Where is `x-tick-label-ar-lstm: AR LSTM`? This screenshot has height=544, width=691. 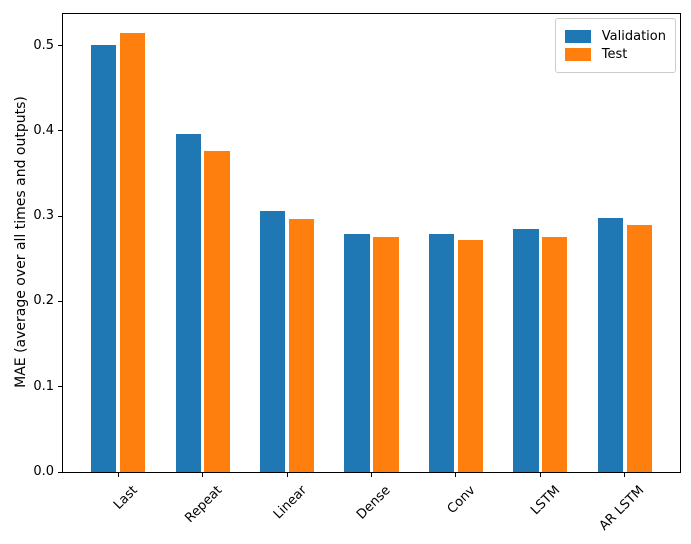
x-tick-label-ar-lstm: AR LSTM is located at coordinates (622, 508).